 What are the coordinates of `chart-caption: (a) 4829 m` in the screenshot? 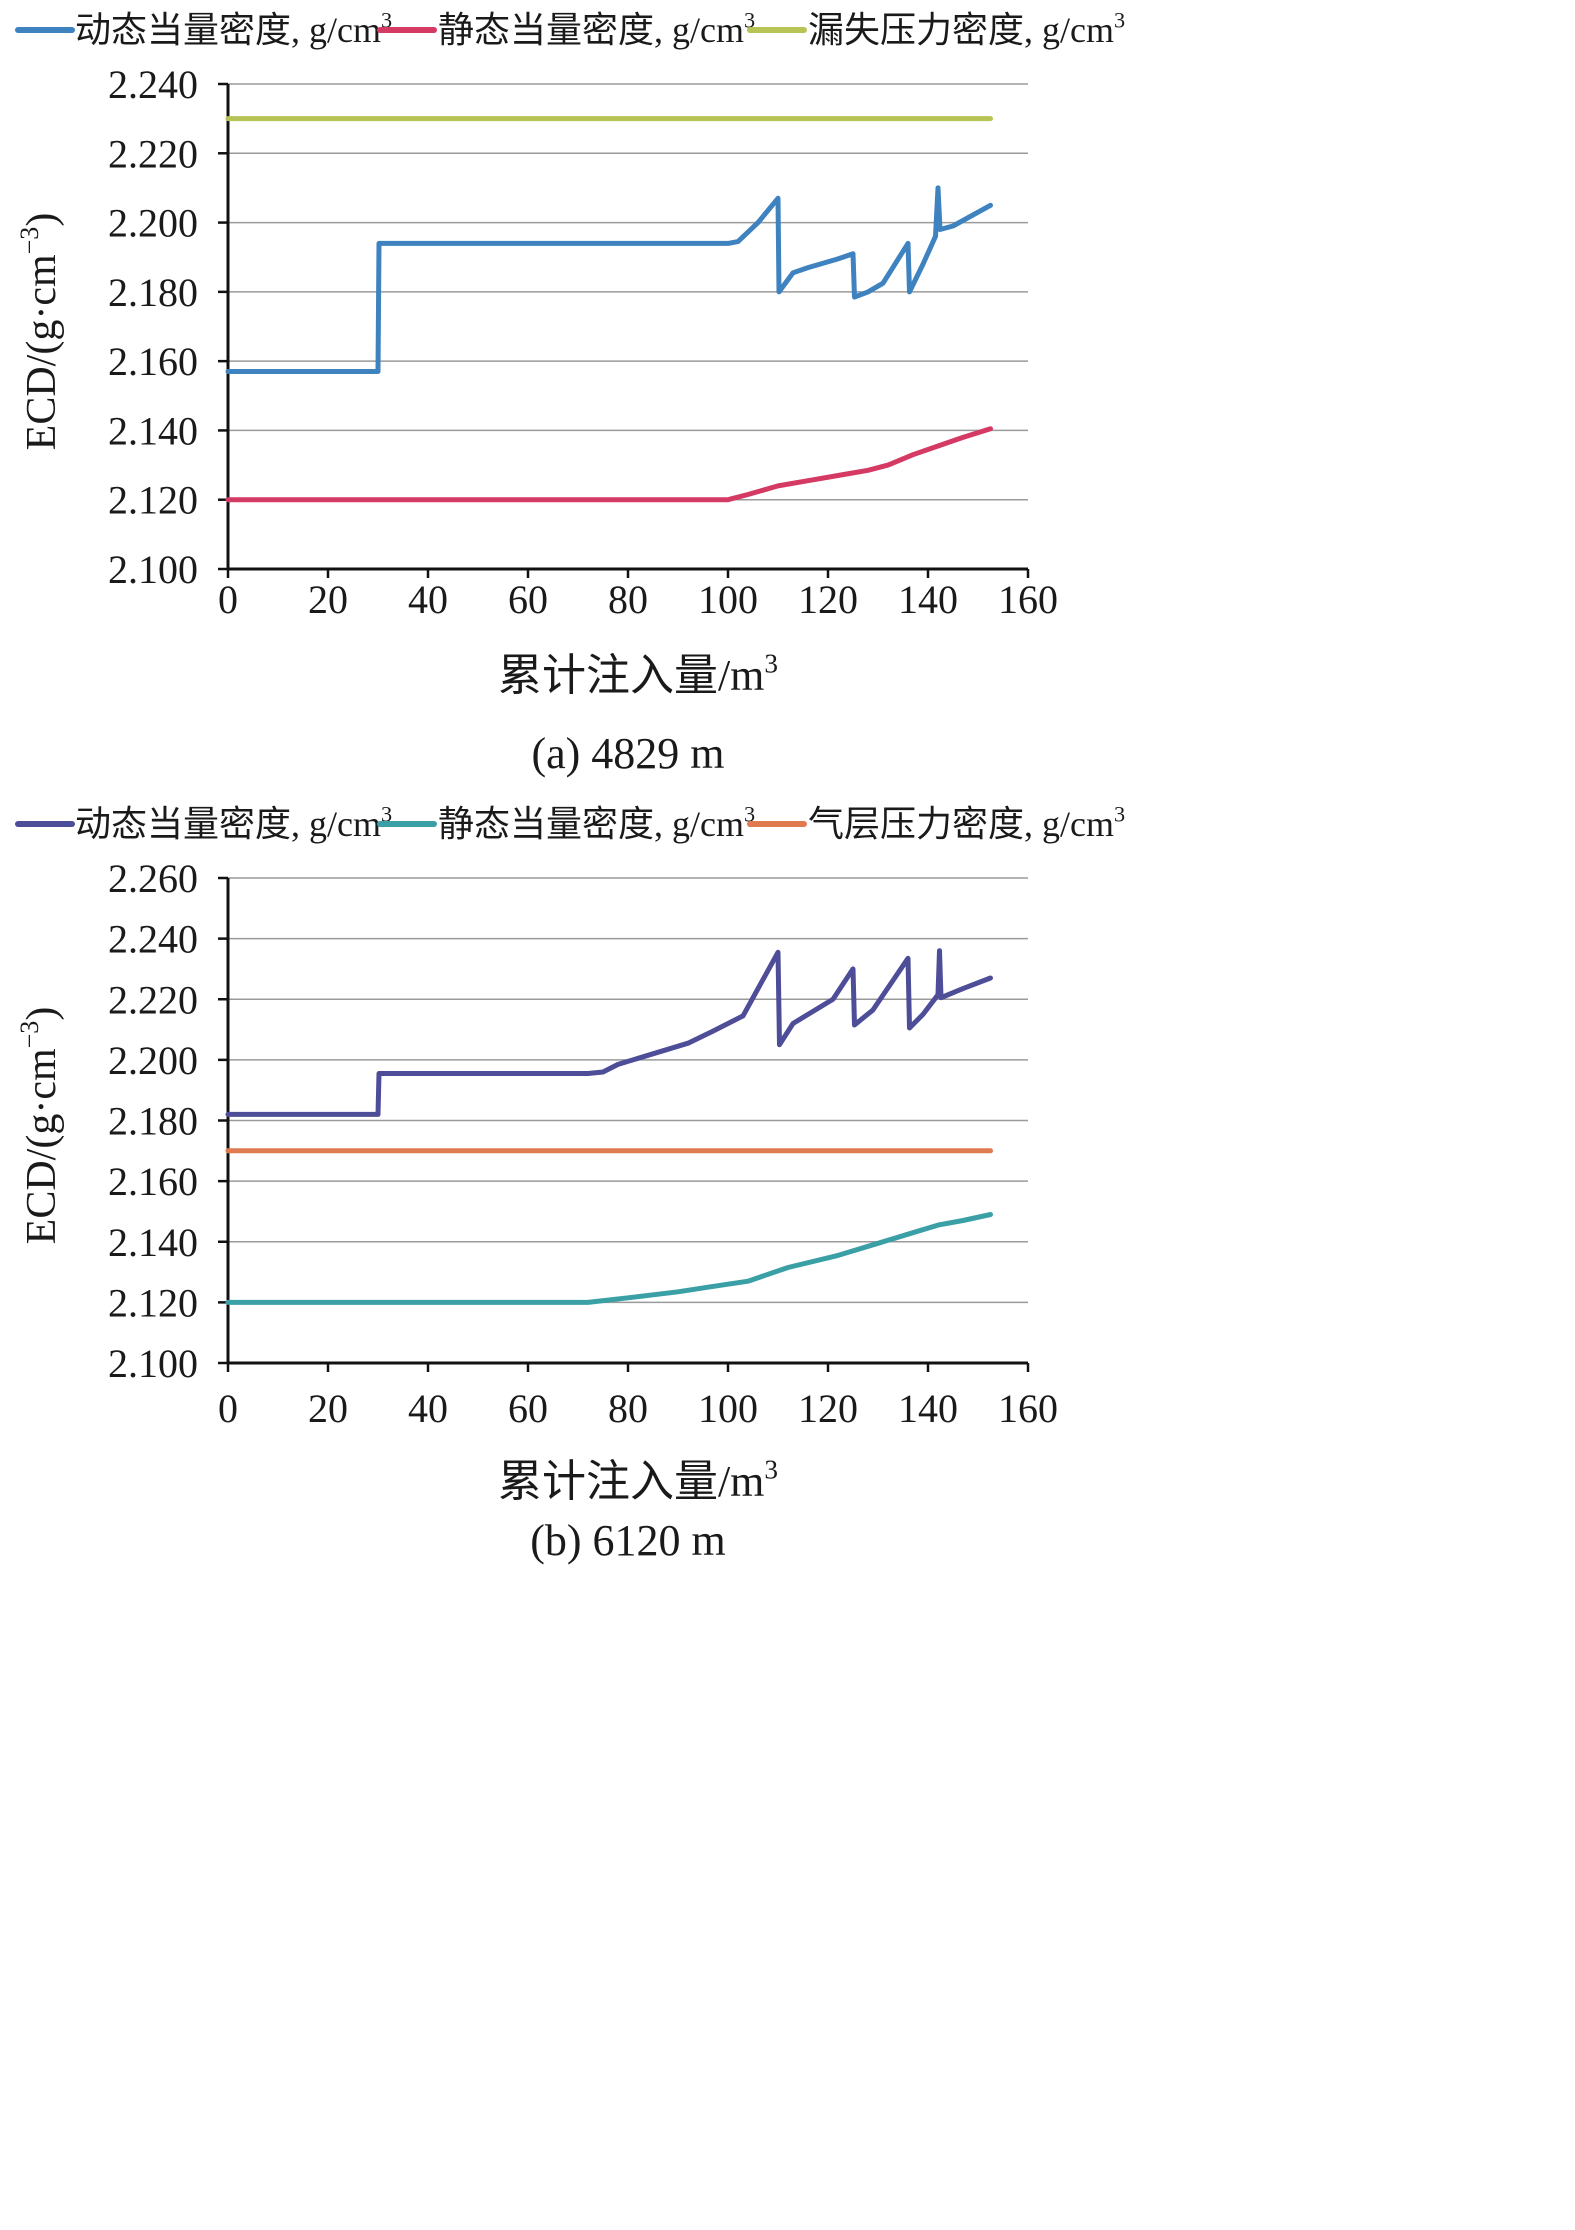 It's located at (627, 753).